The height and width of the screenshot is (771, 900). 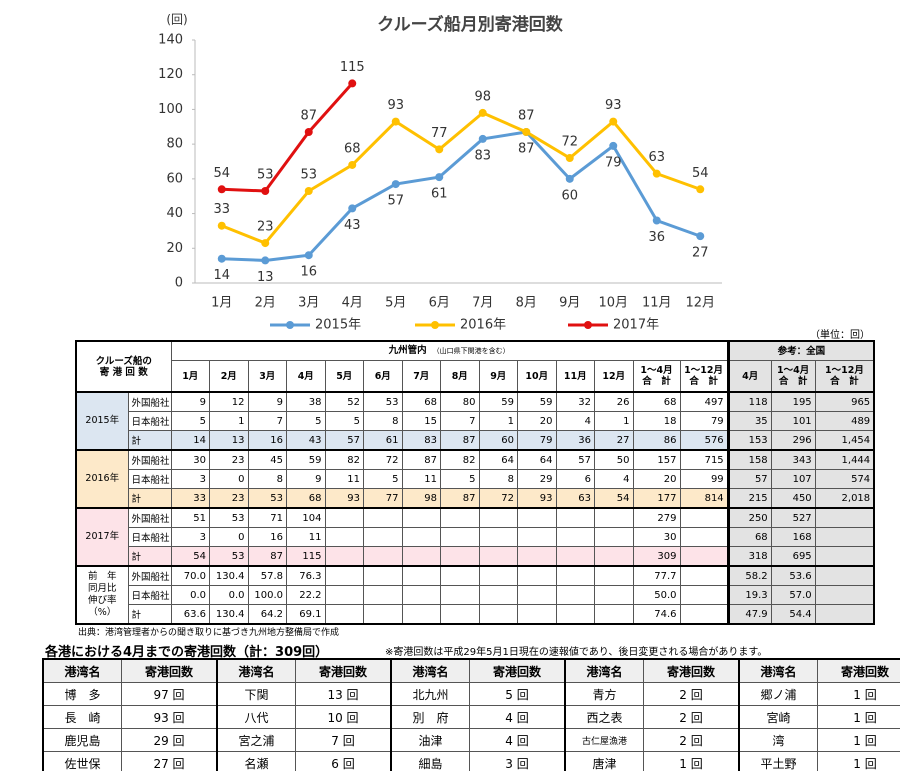 What do you see at coordinates (149, 556) in the screenshot?
I see `row-label: 計` at bounding box center [149, 556].